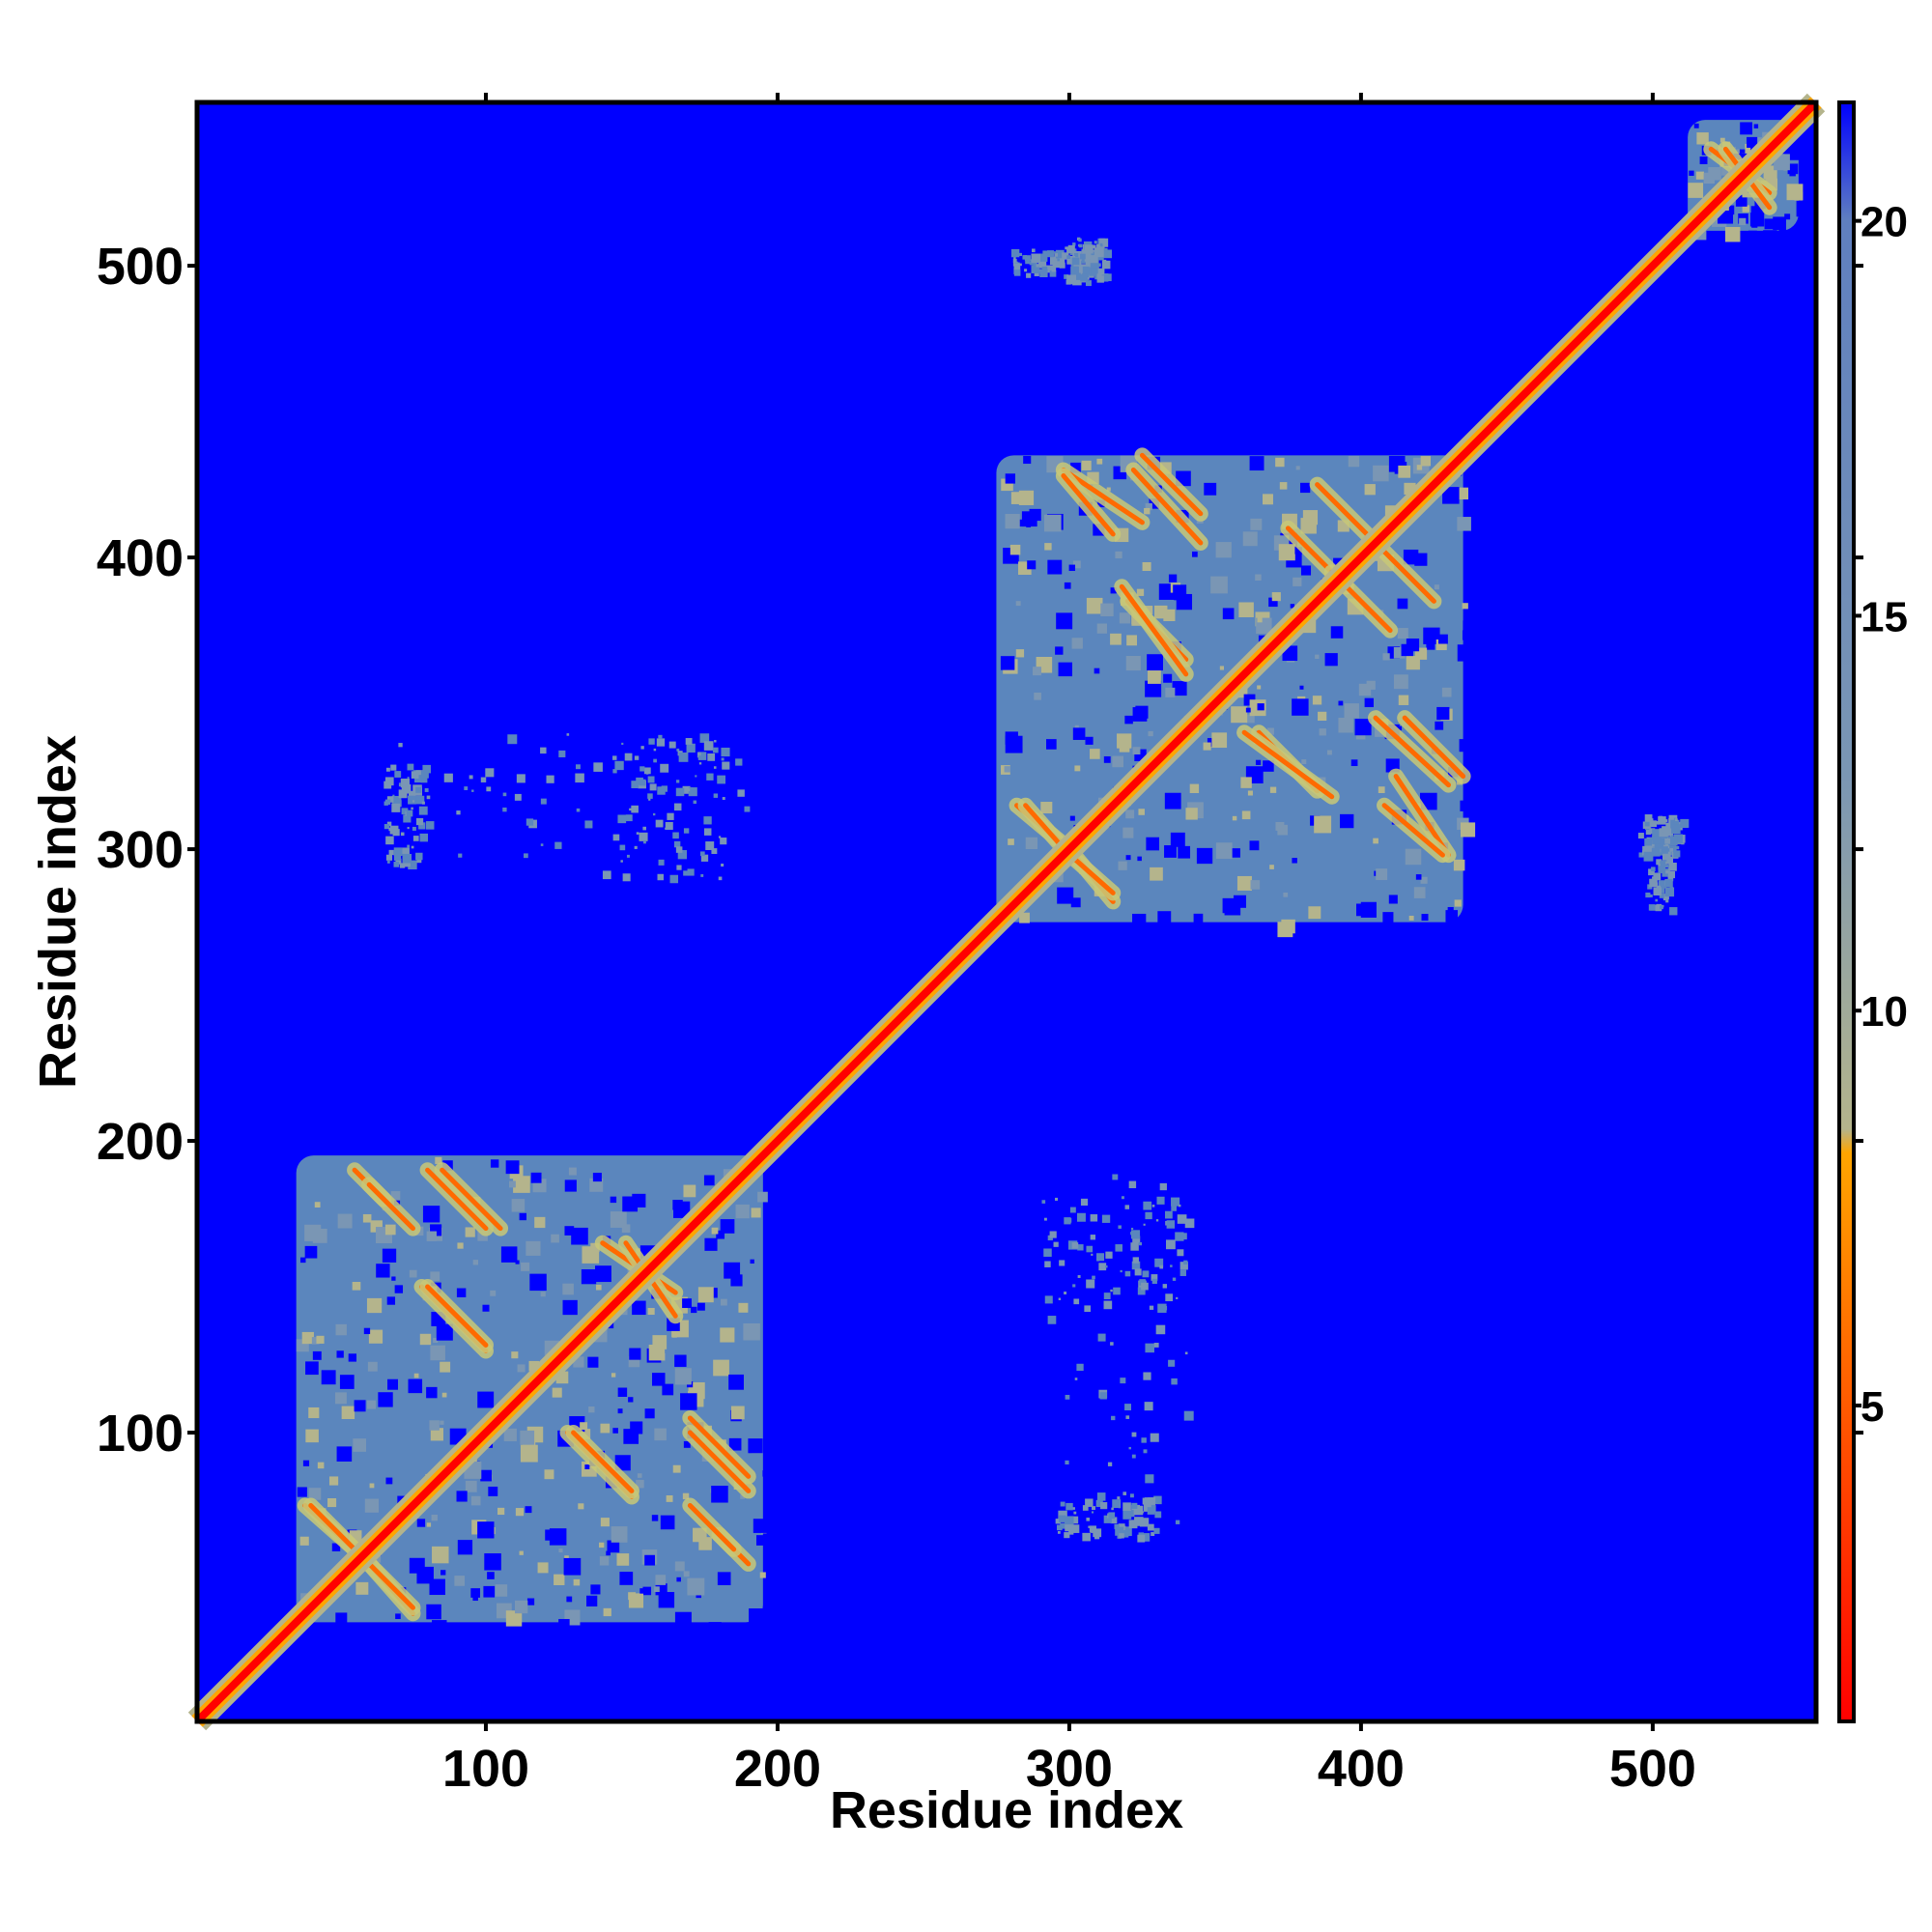 This screenshot has height=1932, width=1932. What do you see at coordinates (1652, 1769) in the screenshot?
I see `x-tick-label: 500` at bounding box center [1652, 1769].